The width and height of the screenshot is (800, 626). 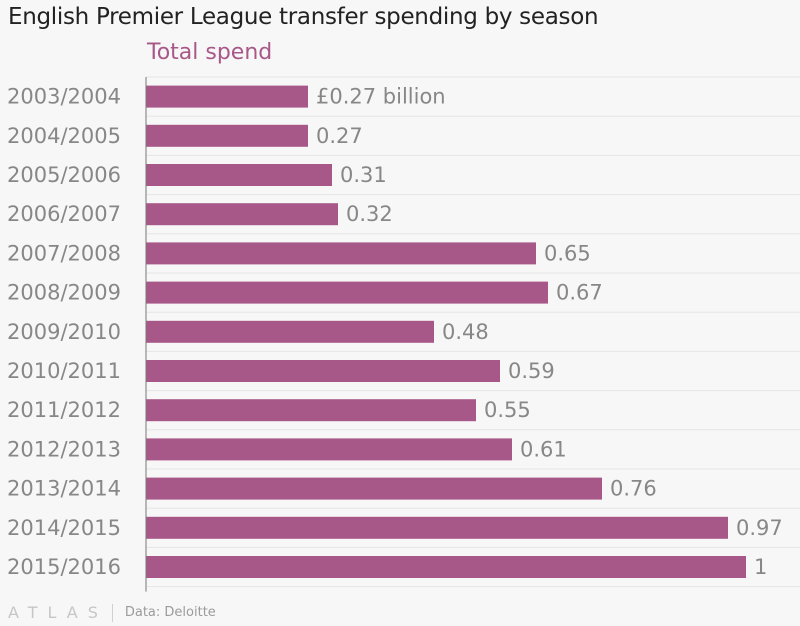 What do you see at coordinates (369, 214) in the screenshot?
I see `value-label: 0.32` at bounding box center [369, 214].